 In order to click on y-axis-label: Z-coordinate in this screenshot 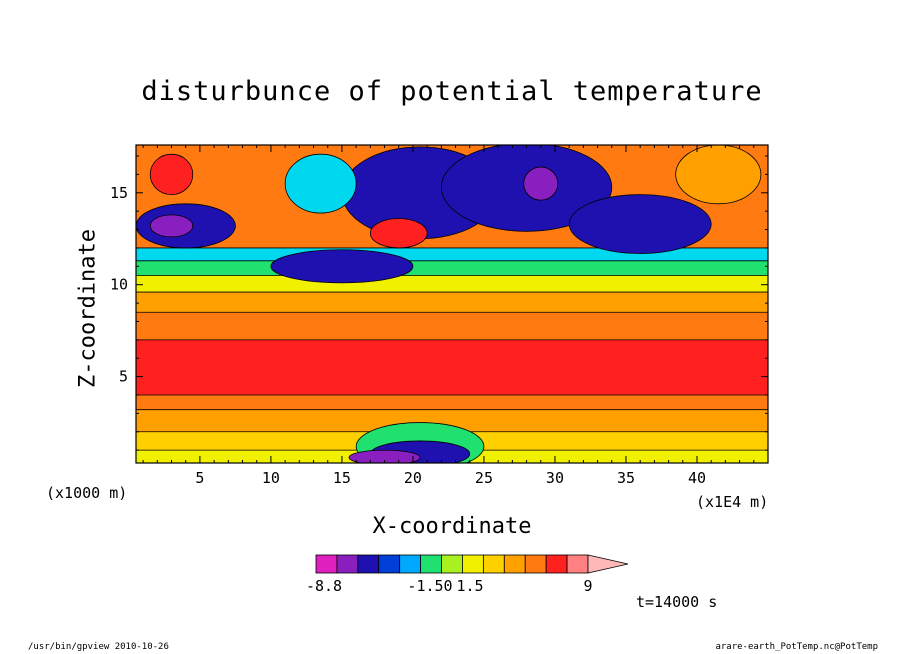, I will do `click(88, 308)`.